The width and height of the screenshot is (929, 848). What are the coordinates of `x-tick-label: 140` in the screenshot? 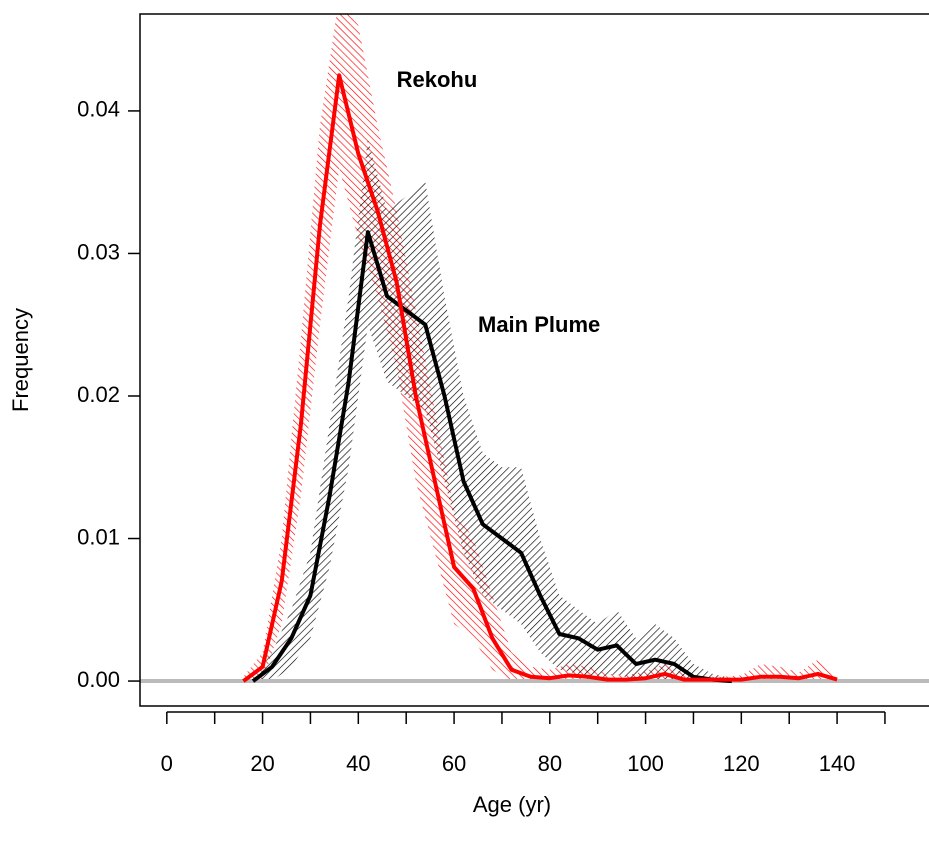 It's located at (837, 763).